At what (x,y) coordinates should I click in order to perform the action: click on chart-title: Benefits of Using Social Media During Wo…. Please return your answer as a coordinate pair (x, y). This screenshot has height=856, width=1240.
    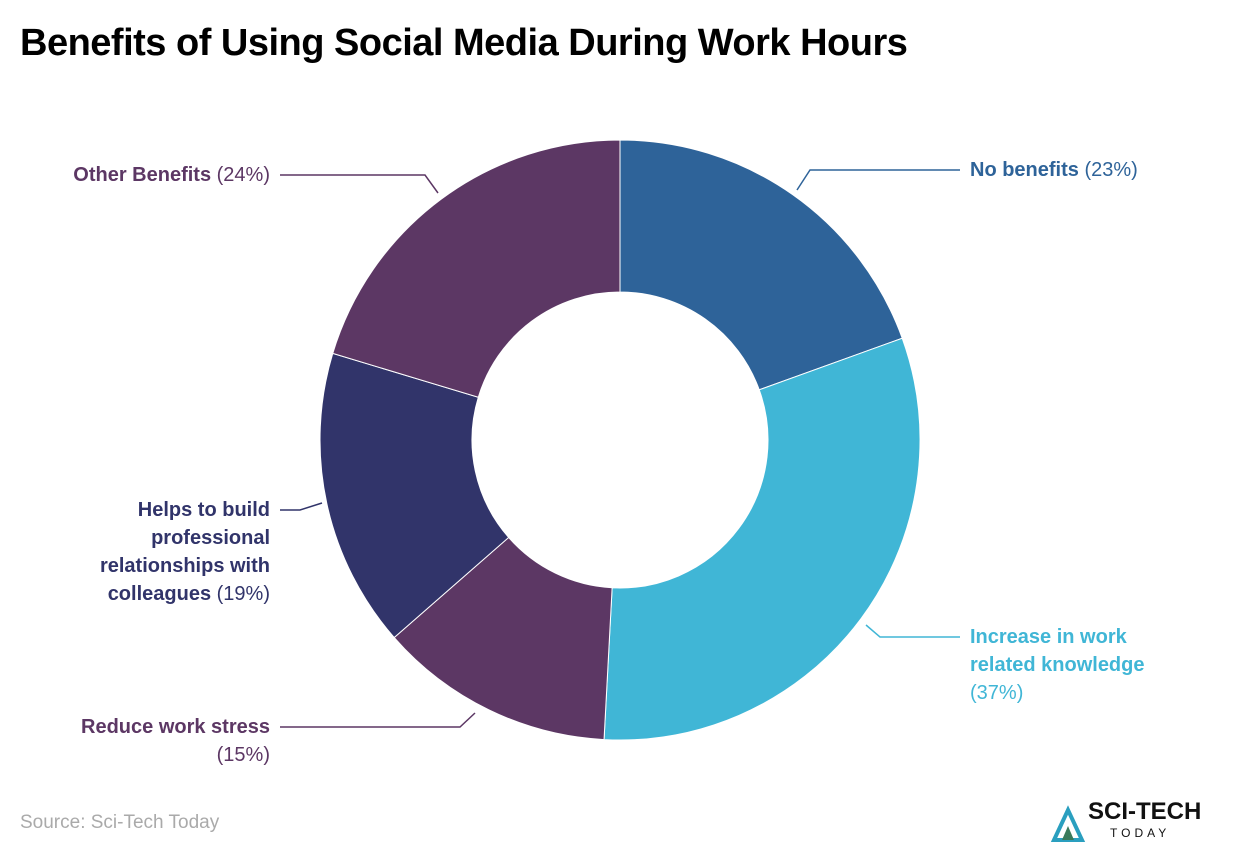
    Looking at the image, I should click on (464, 43).